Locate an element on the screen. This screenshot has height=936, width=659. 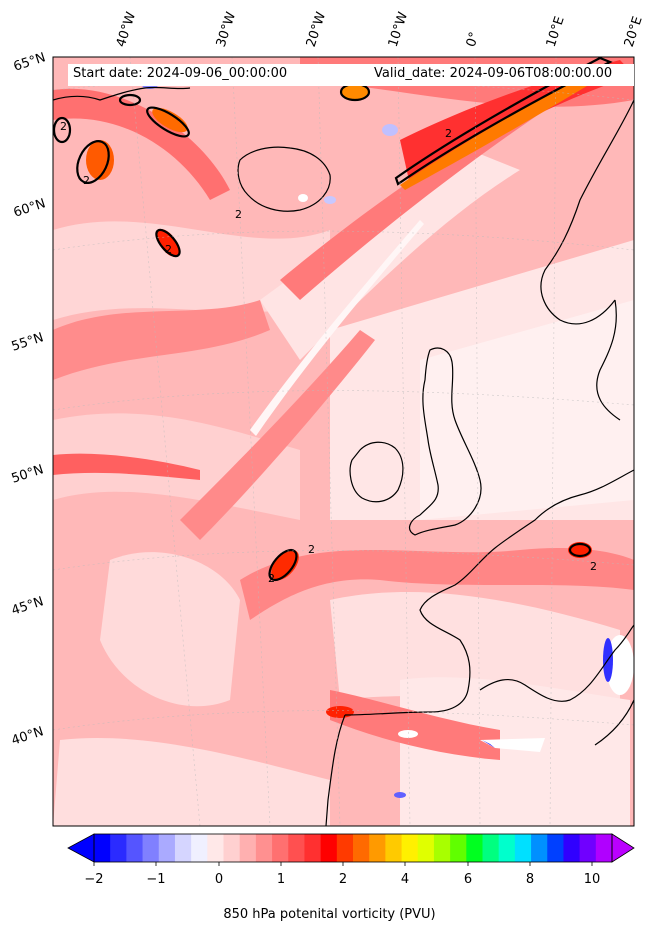
colorbar-tick-label: −1 is located at coordinates (156, 879).